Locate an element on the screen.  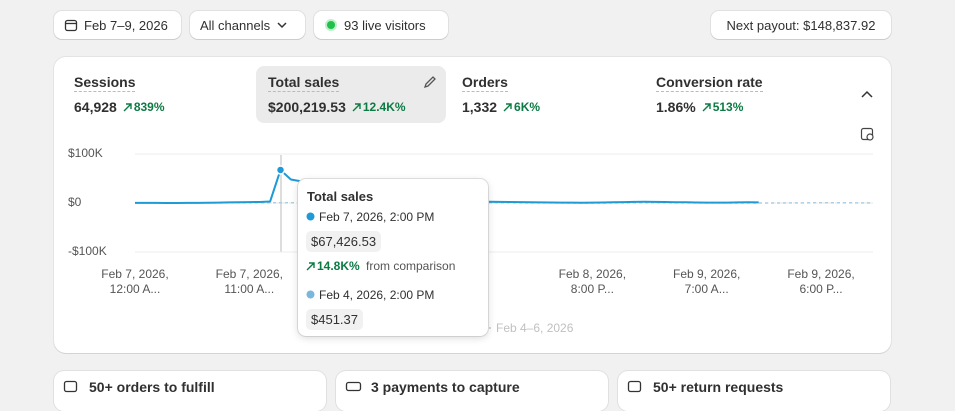
task-label: 50+ return requests is located at coordinates (718, 387).